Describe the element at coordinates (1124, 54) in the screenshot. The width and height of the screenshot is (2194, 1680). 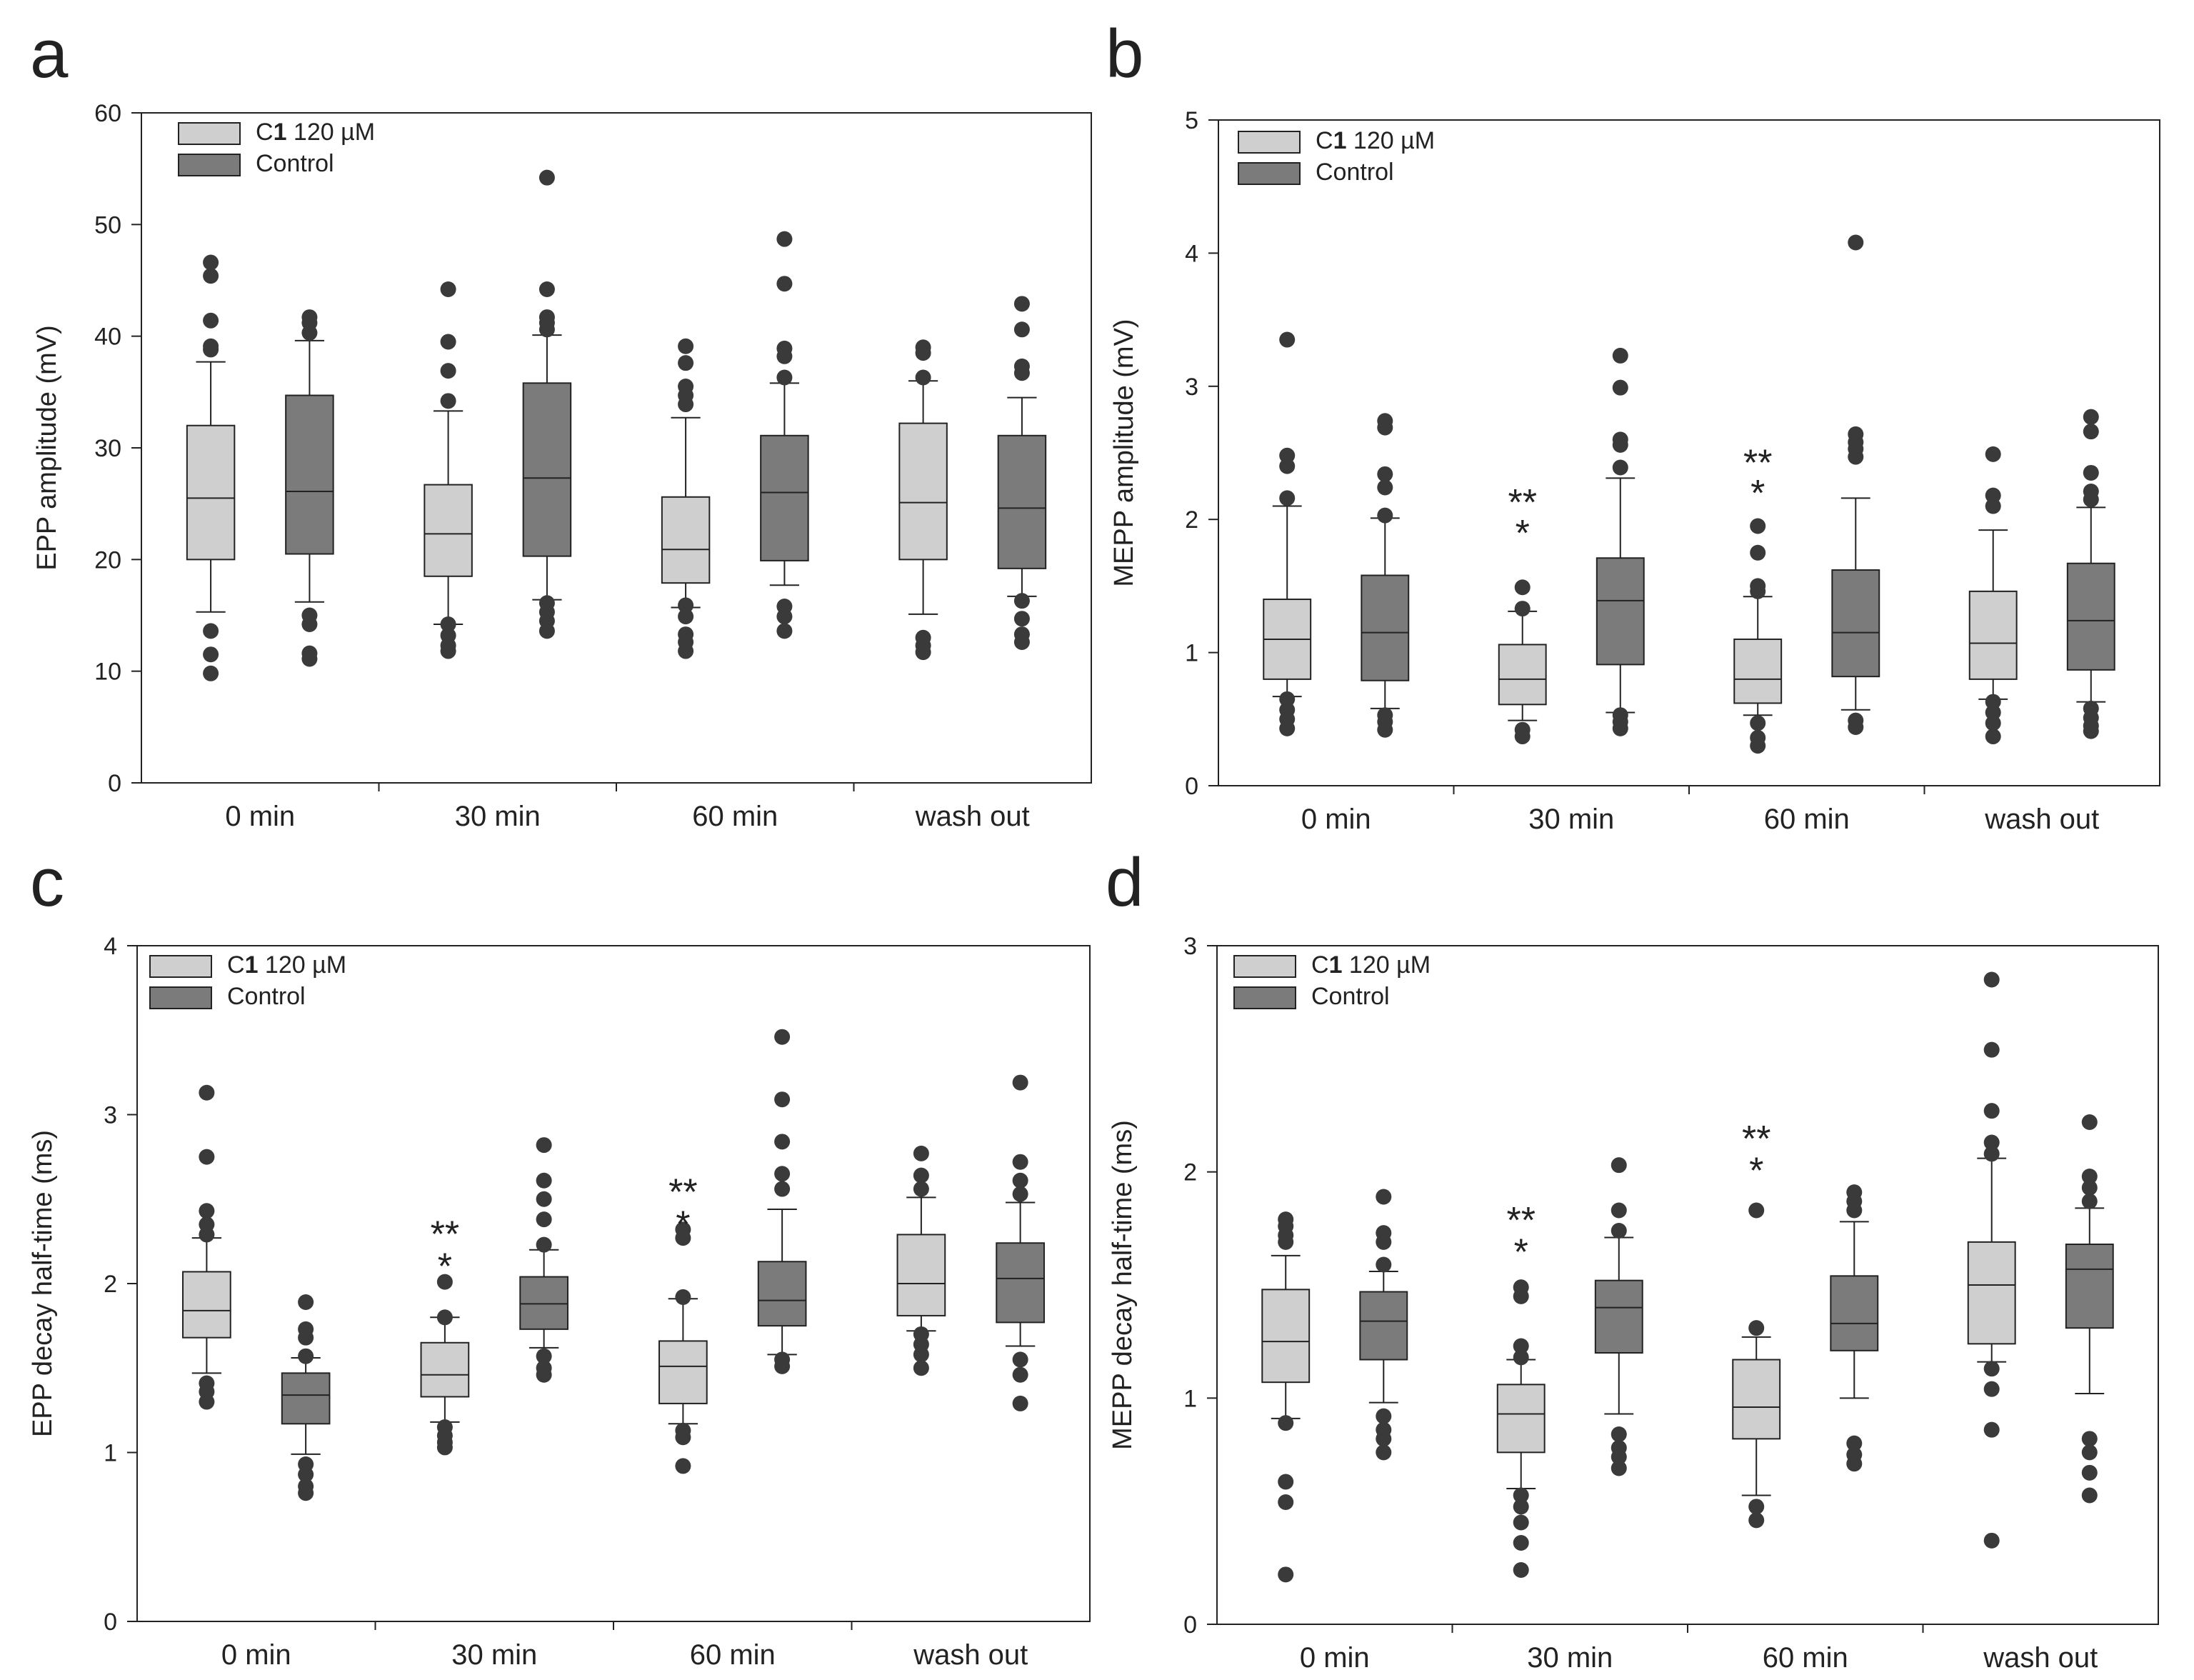
I see `panel-letter: b` at that location.